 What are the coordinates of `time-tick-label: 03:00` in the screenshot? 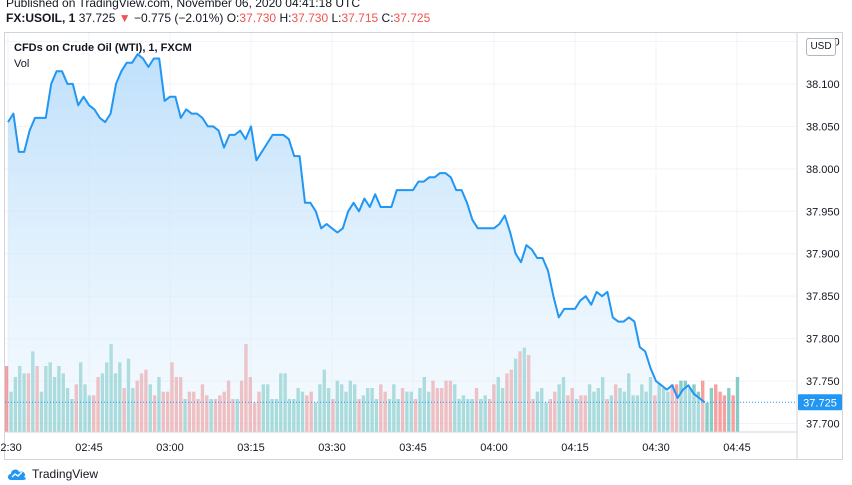 It's located at (170, 448).